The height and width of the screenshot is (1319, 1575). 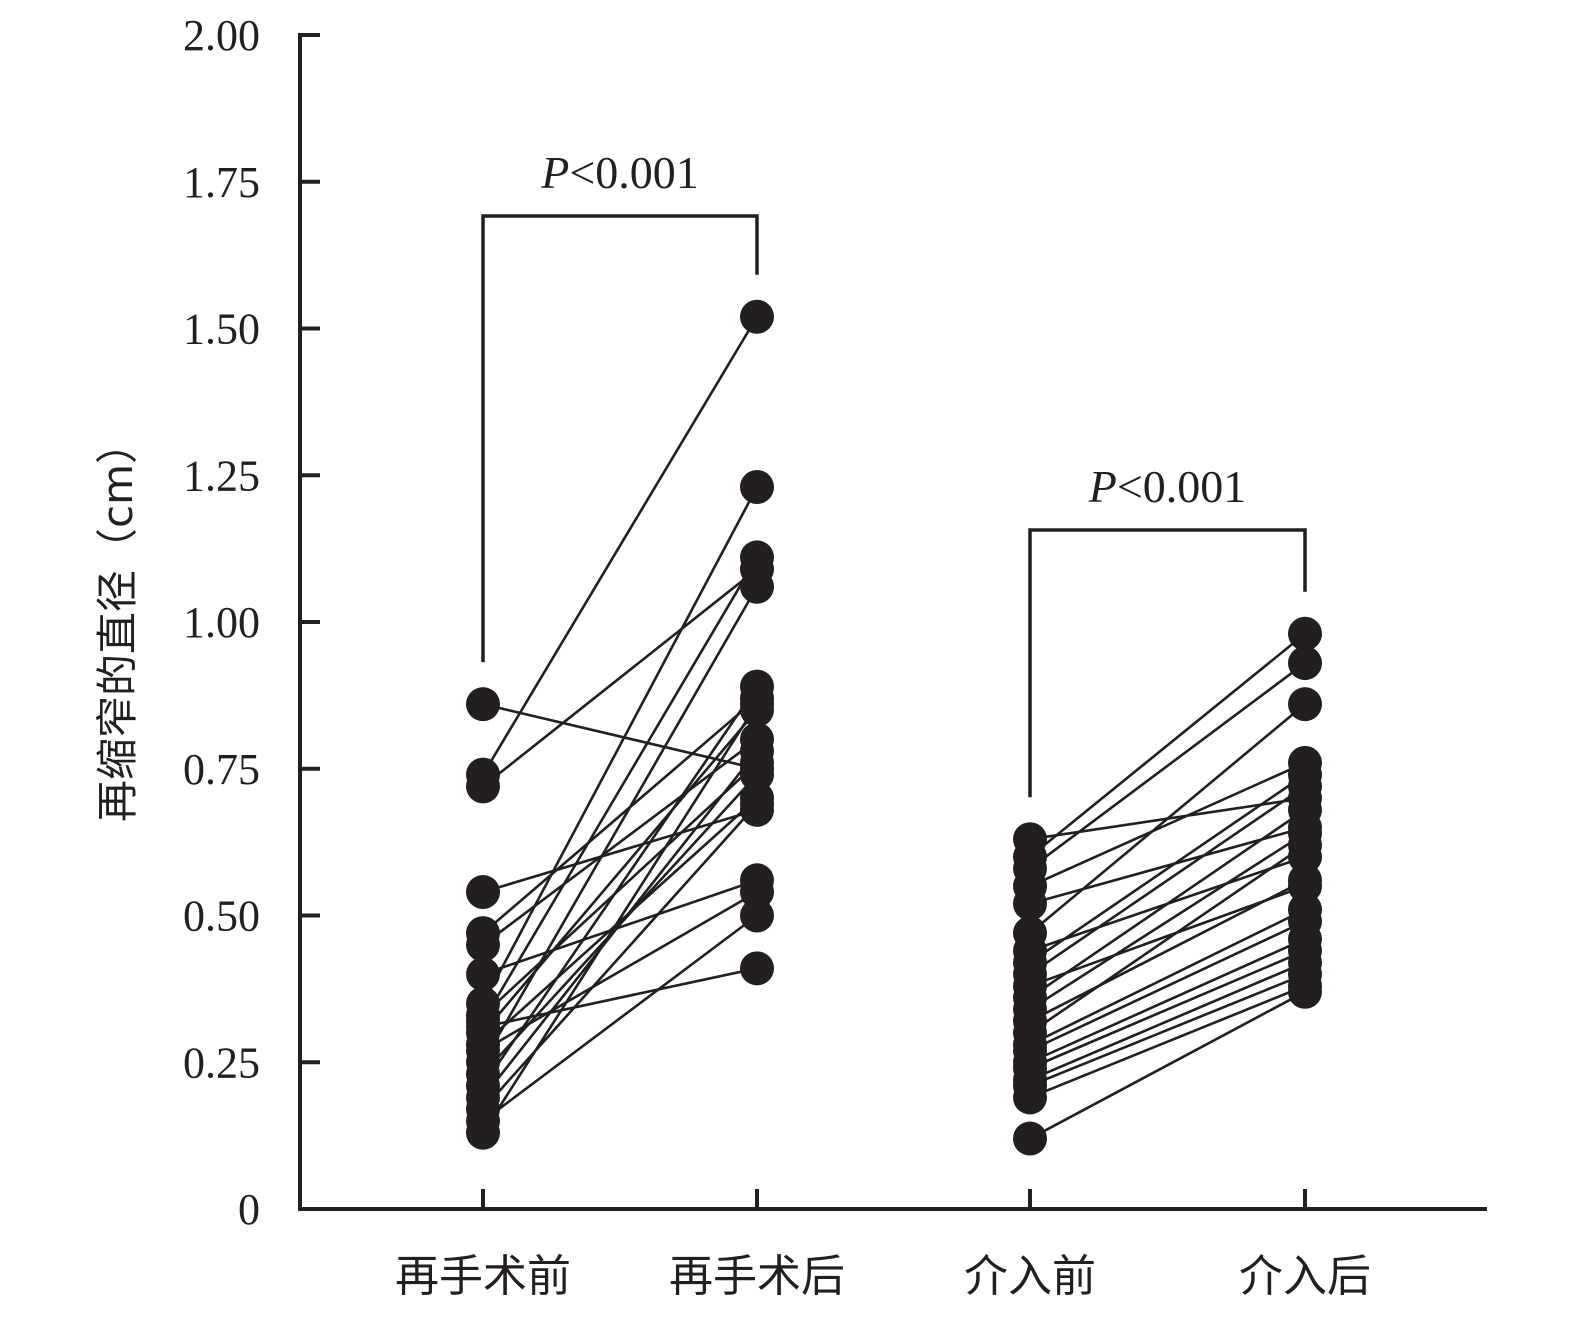 I want to click on y-tick-label: 0.50, so click(x=221, y=916).